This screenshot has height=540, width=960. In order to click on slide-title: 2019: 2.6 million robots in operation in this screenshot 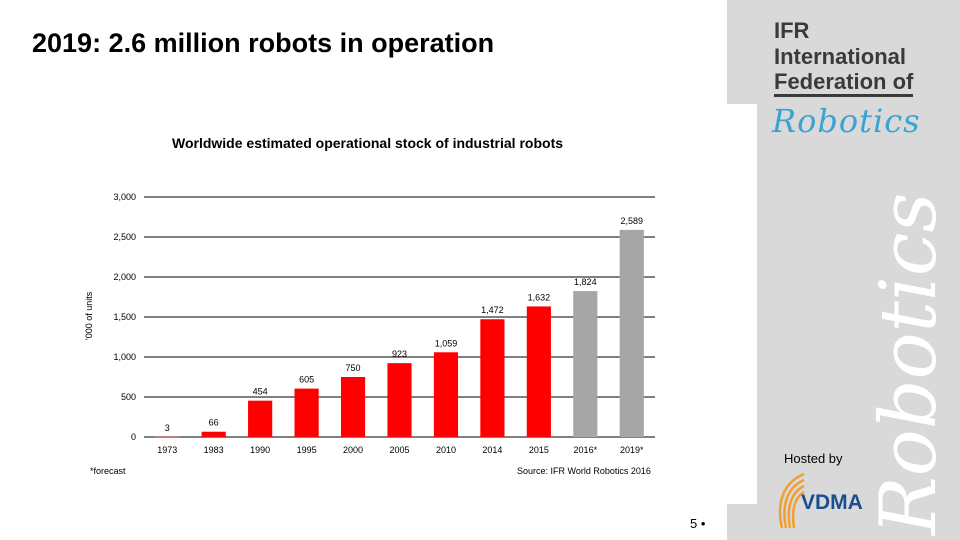, I will do `click(263, 43)`.